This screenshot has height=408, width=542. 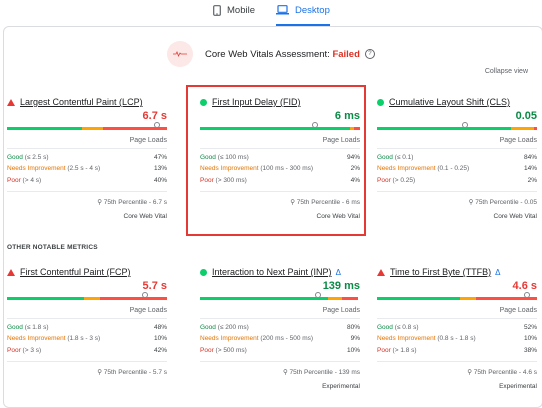 What do you see at coordinates (132, 372) in the screenshot?
I see `percentile-75: ⚲ 75th Percentile - 5.7 s` at bounding box center [132, 372].